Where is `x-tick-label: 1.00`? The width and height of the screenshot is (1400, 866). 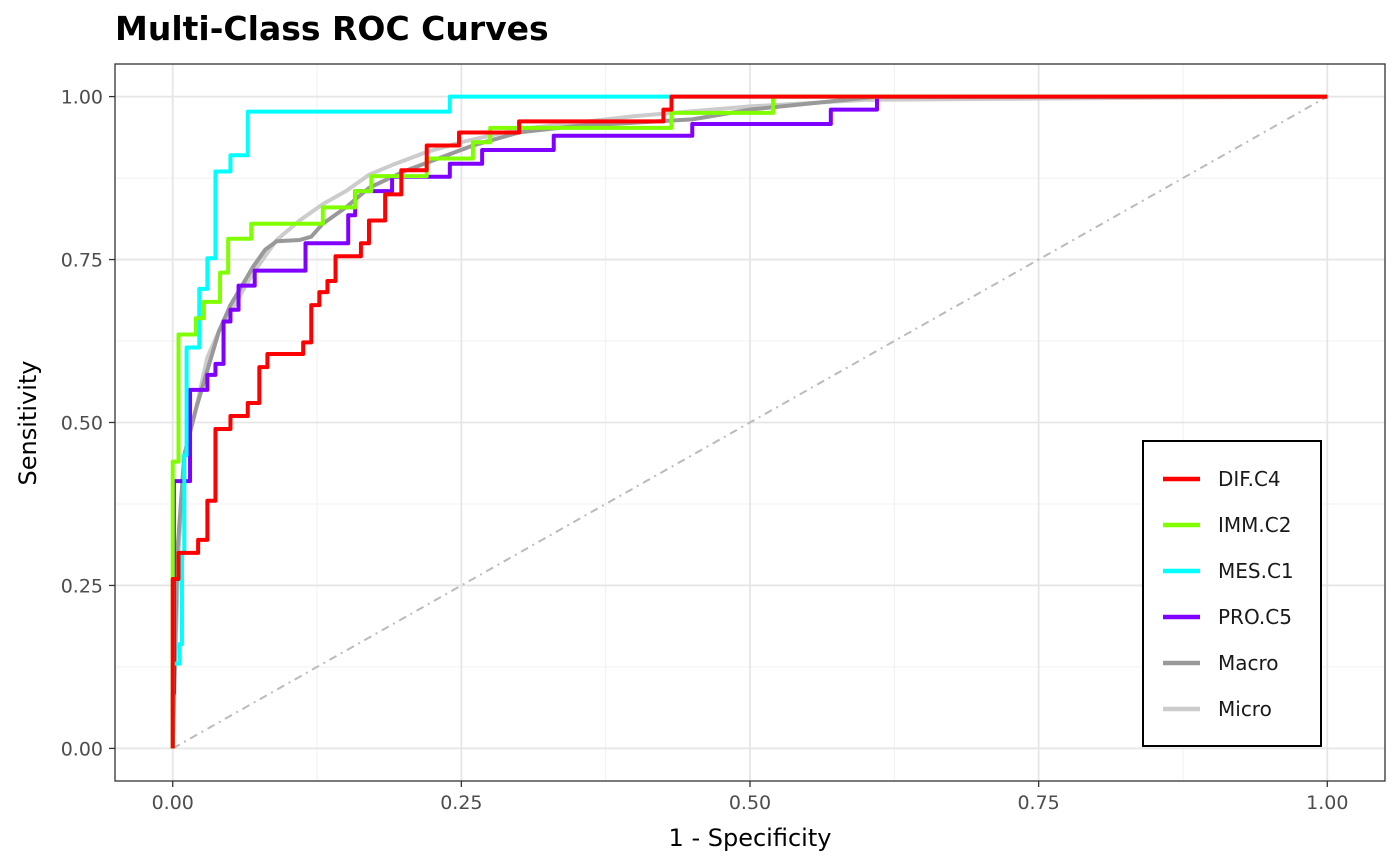
x-tick-label: 1.00 is located at coordinates (1327, 803).